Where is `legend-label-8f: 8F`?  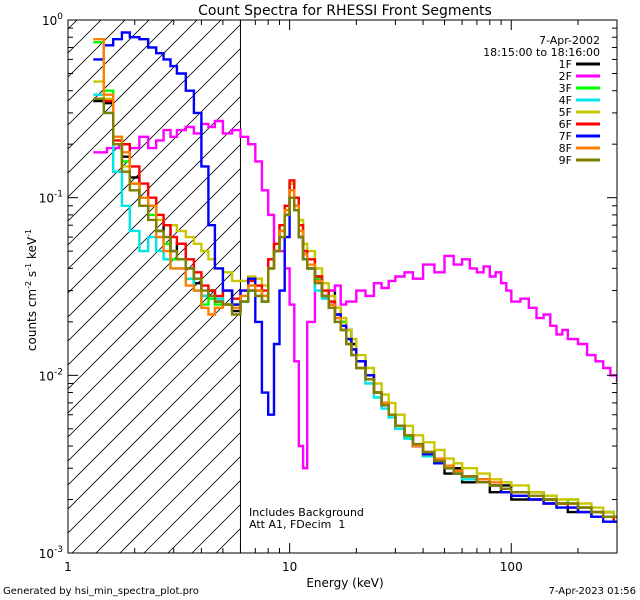 legend-label-8f: 8F is located at coordinates (565, 148).